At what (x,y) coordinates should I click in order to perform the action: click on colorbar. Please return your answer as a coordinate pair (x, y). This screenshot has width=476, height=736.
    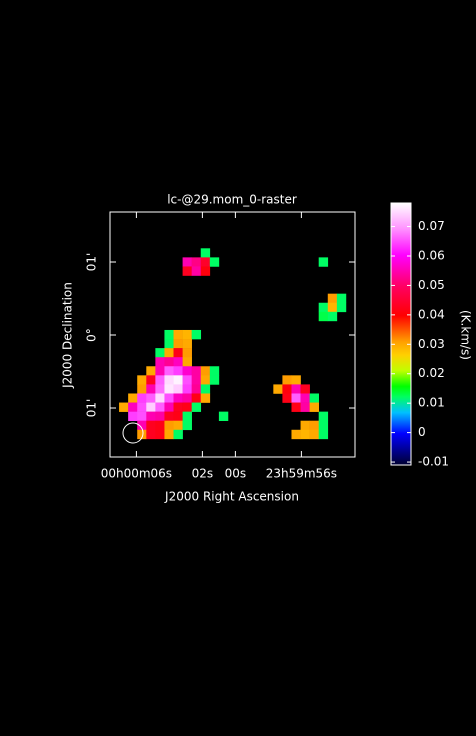
    Looking at the image, I should click on (401, 334).